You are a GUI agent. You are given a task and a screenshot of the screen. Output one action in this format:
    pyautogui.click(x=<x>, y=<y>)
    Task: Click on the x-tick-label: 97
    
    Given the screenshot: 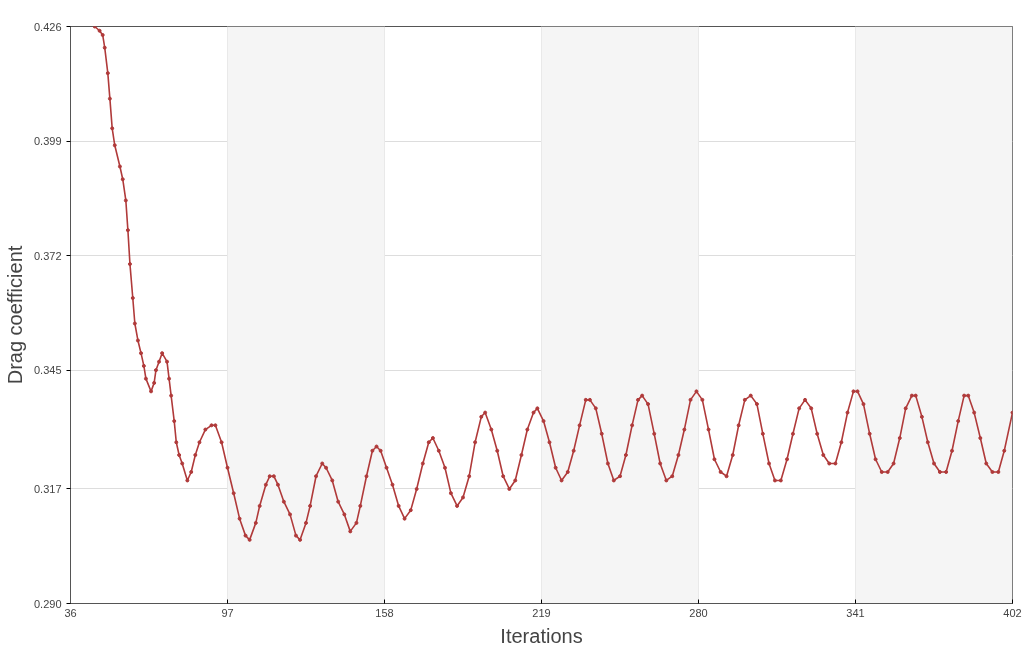 What is the action you would take?
    pyautogui.click(x=227, y=612)
    